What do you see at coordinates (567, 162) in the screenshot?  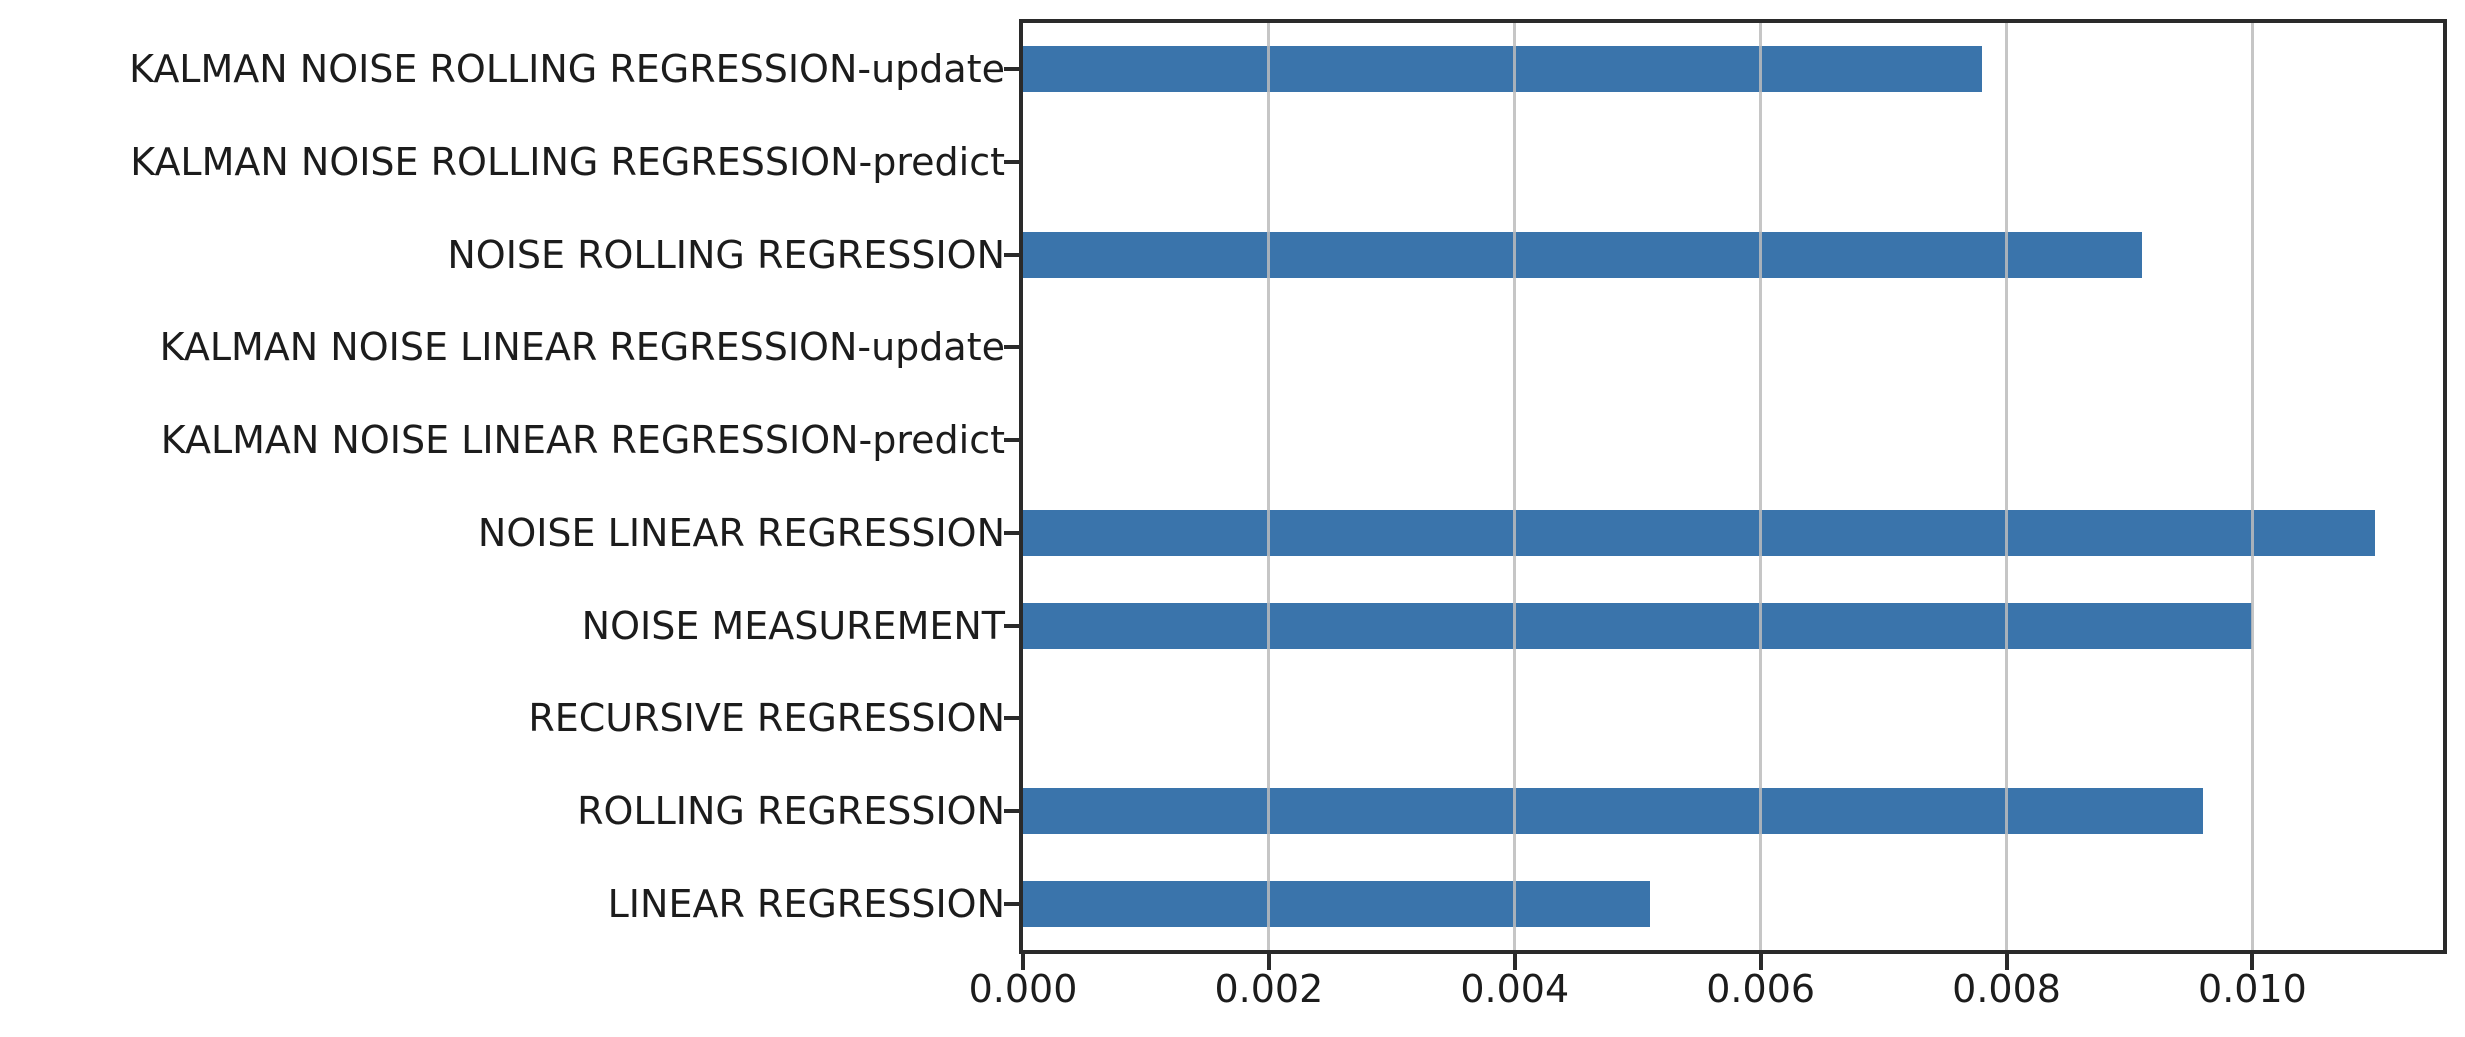 I see `category-label: KALMAN NOISE ROLLING REGRESSION-predict` at bounding box center [567, 162].